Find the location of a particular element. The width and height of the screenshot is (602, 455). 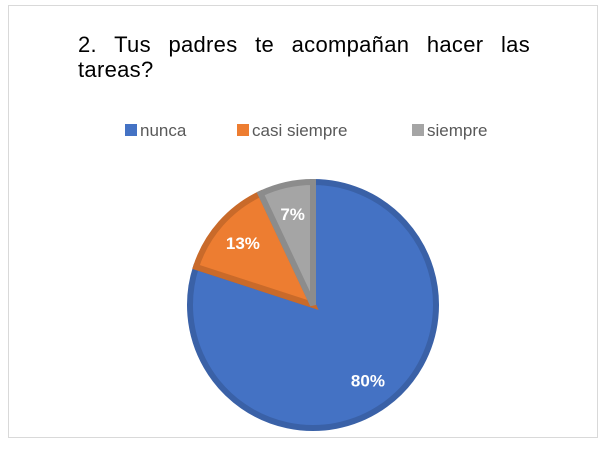

legend-label: nunca is located at coordinates (163, 130).